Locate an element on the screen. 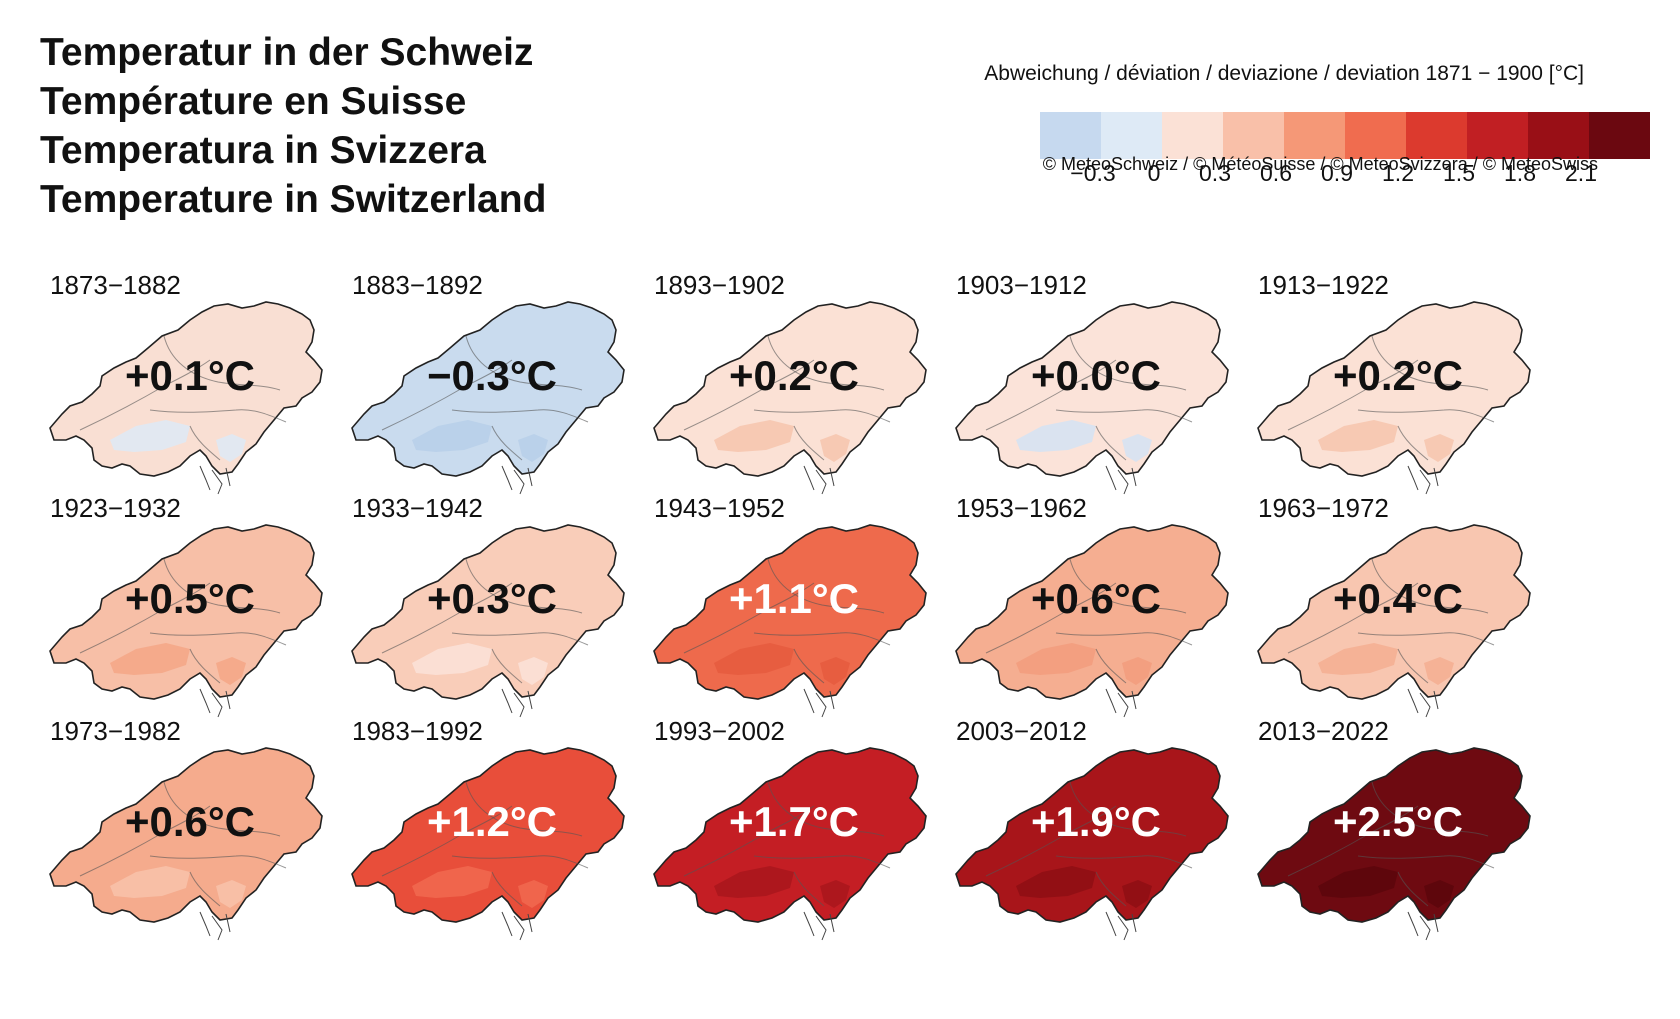 This screenshot has width=1680, height=1019. title-french: Température en Suisse is located at coordinates (253, 101).